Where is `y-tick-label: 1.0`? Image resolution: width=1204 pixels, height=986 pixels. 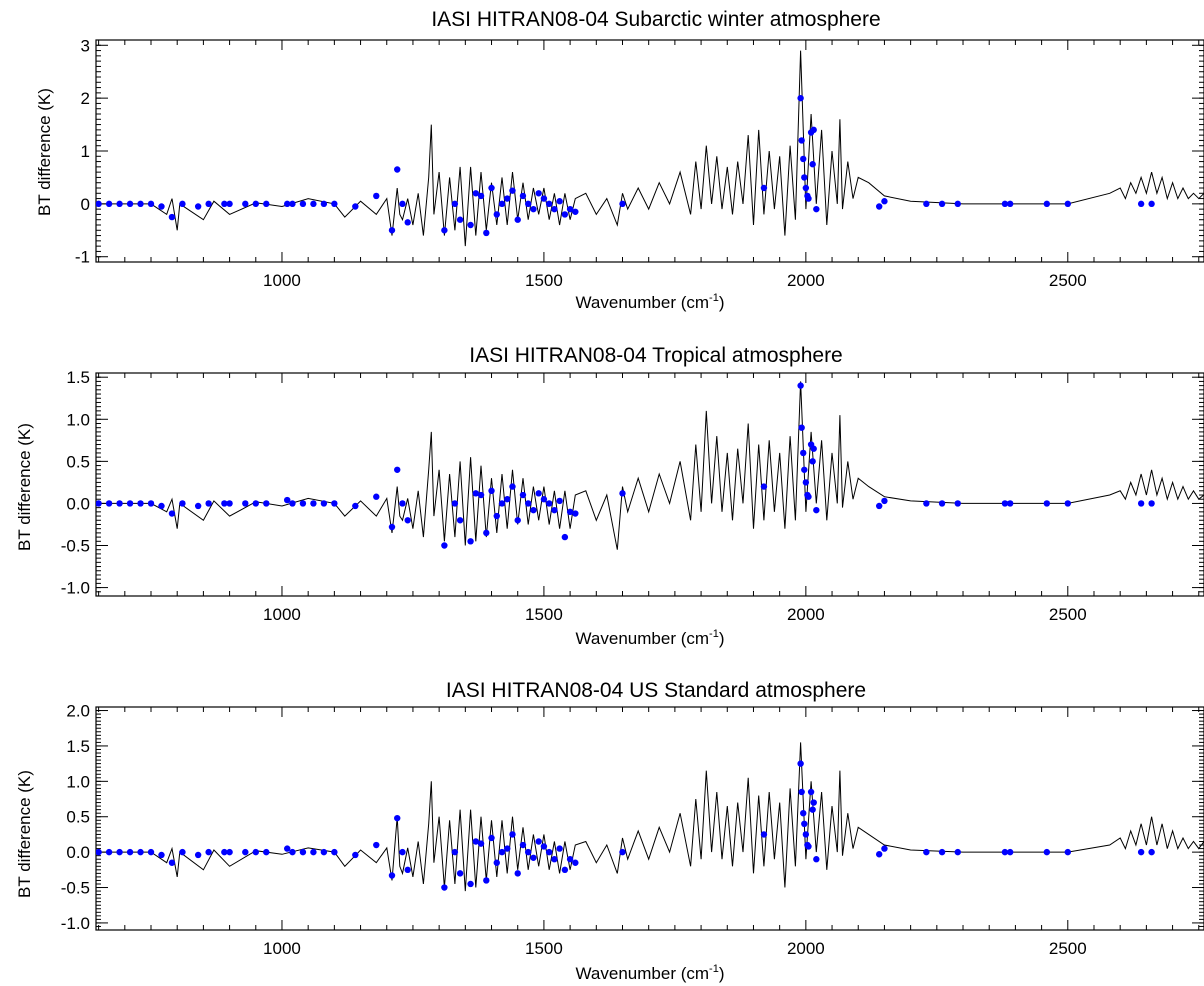 y-tick-label: 1.0 is located at coordinates (78, 781).